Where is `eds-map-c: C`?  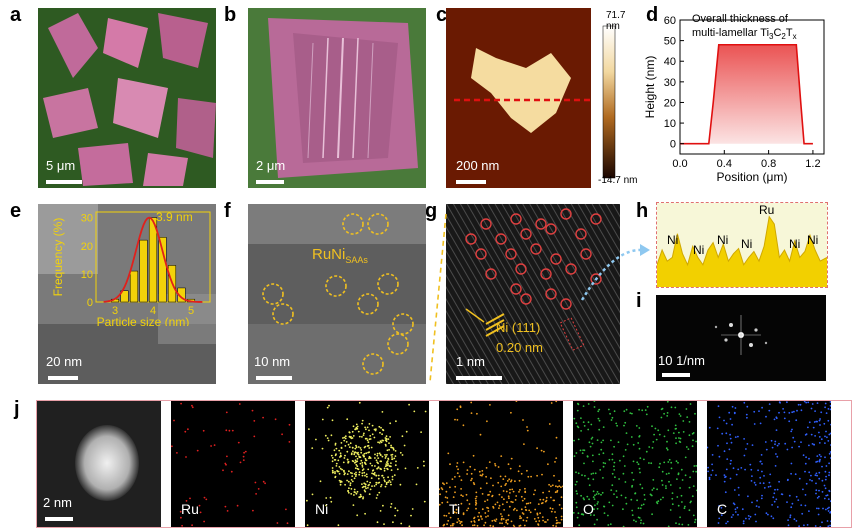 eds-map-c: C is located at coordinates (769, 464).